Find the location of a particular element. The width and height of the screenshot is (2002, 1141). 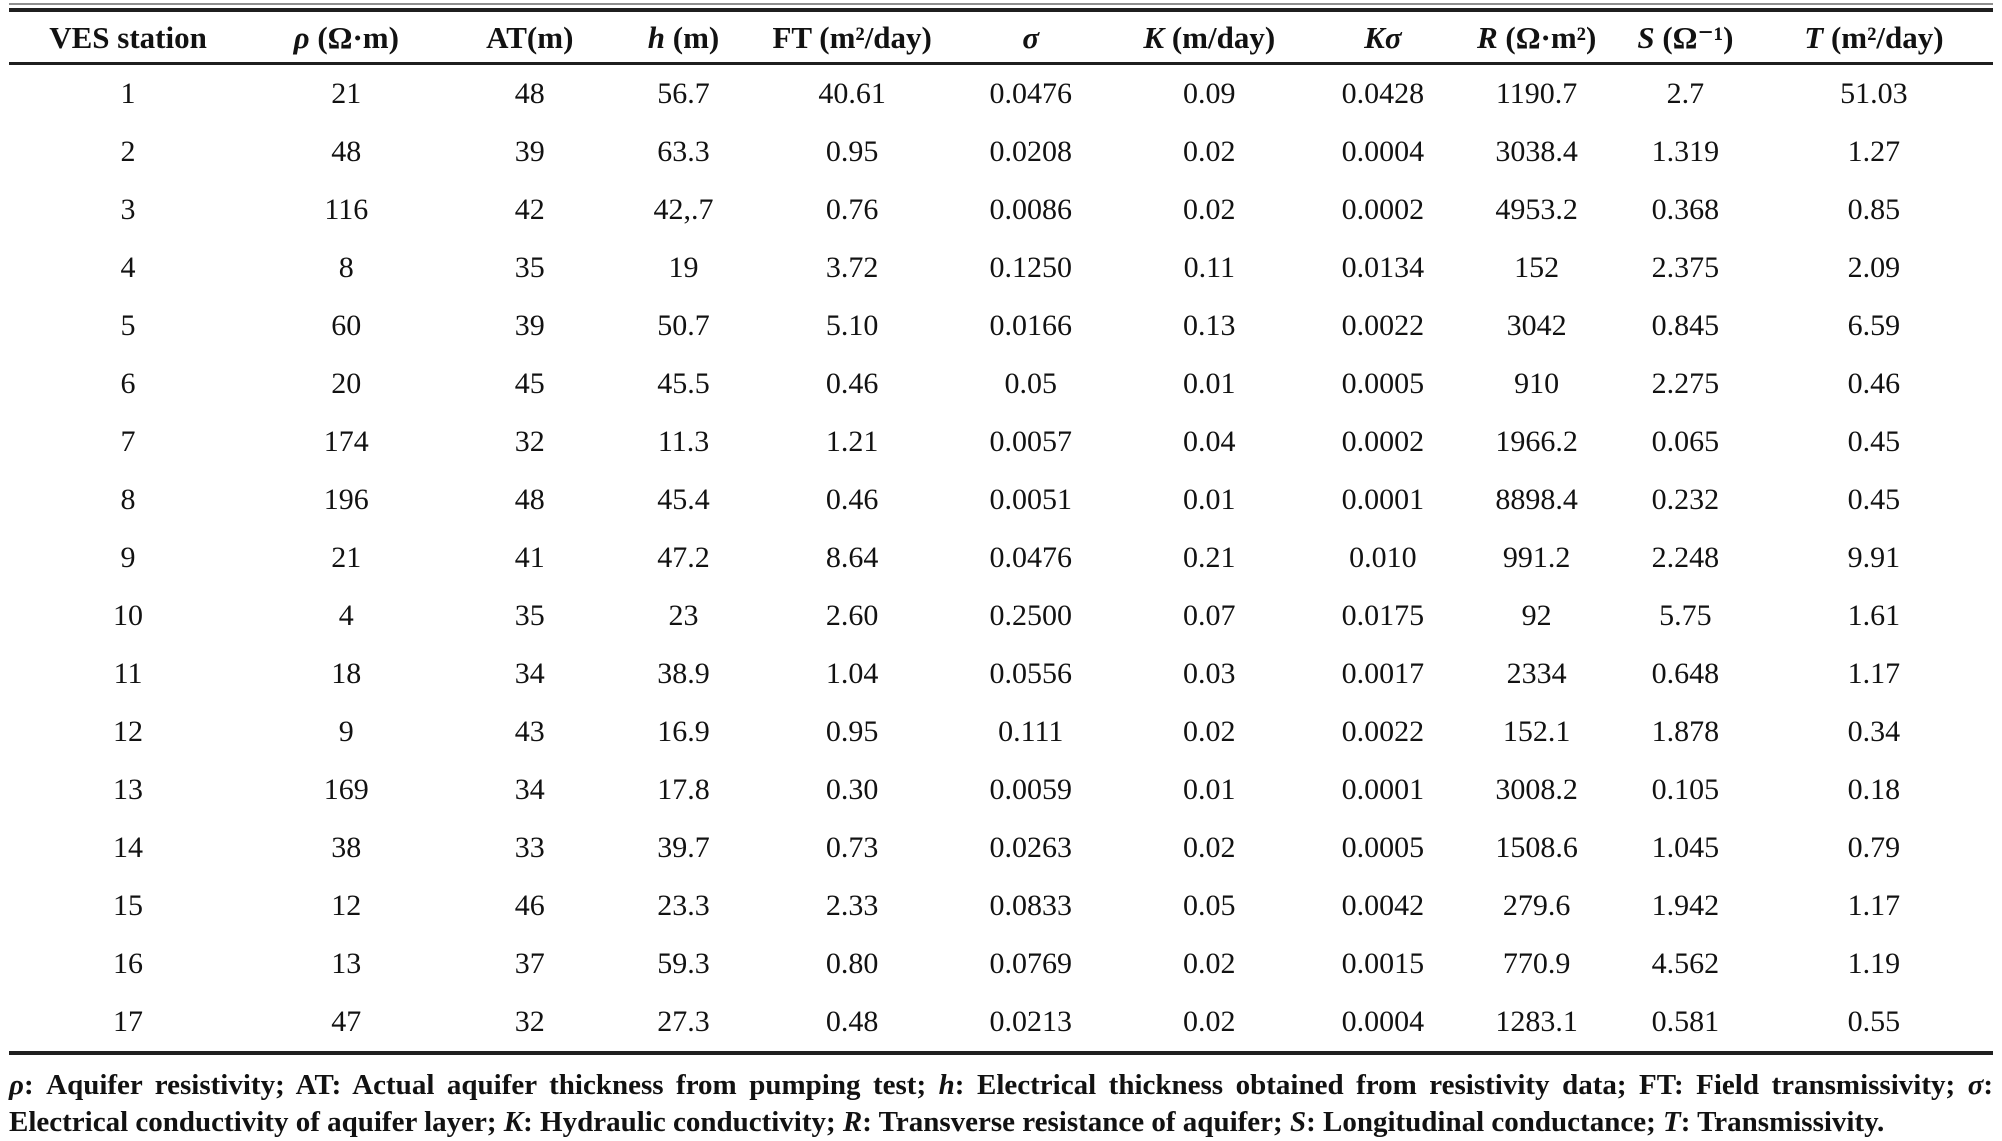

table-cell: 3038.4 is located at coordinates (1536, 151).